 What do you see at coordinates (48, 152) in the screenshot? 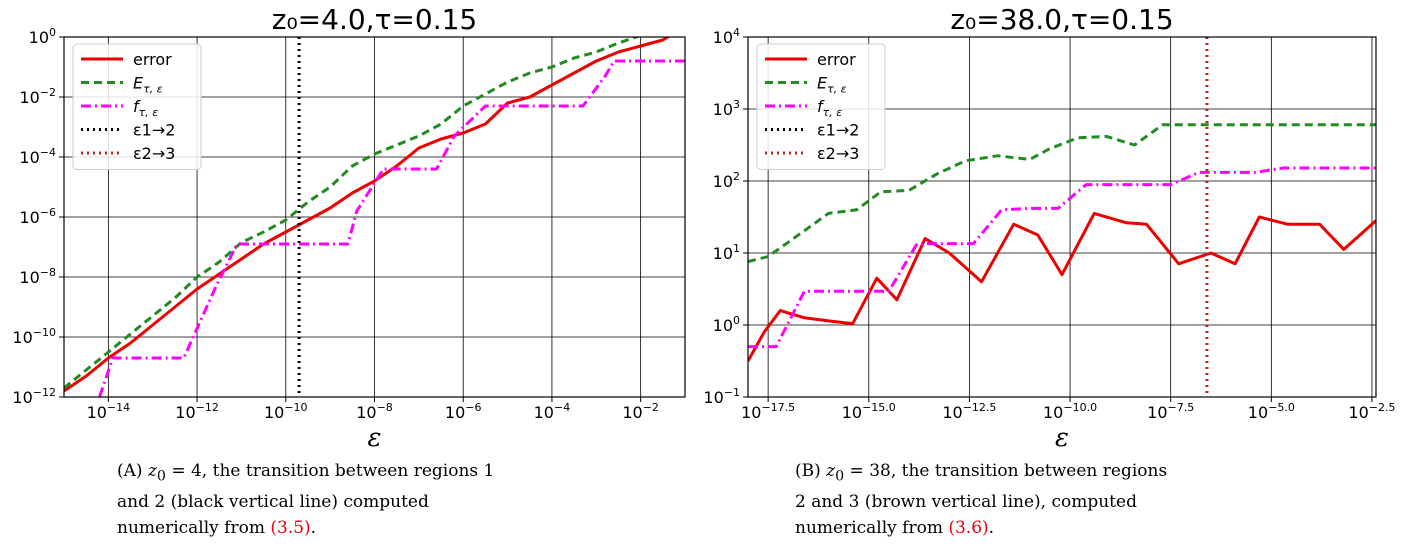
I see `y-tick-exponent: −4` at bounding box center [48, 152].